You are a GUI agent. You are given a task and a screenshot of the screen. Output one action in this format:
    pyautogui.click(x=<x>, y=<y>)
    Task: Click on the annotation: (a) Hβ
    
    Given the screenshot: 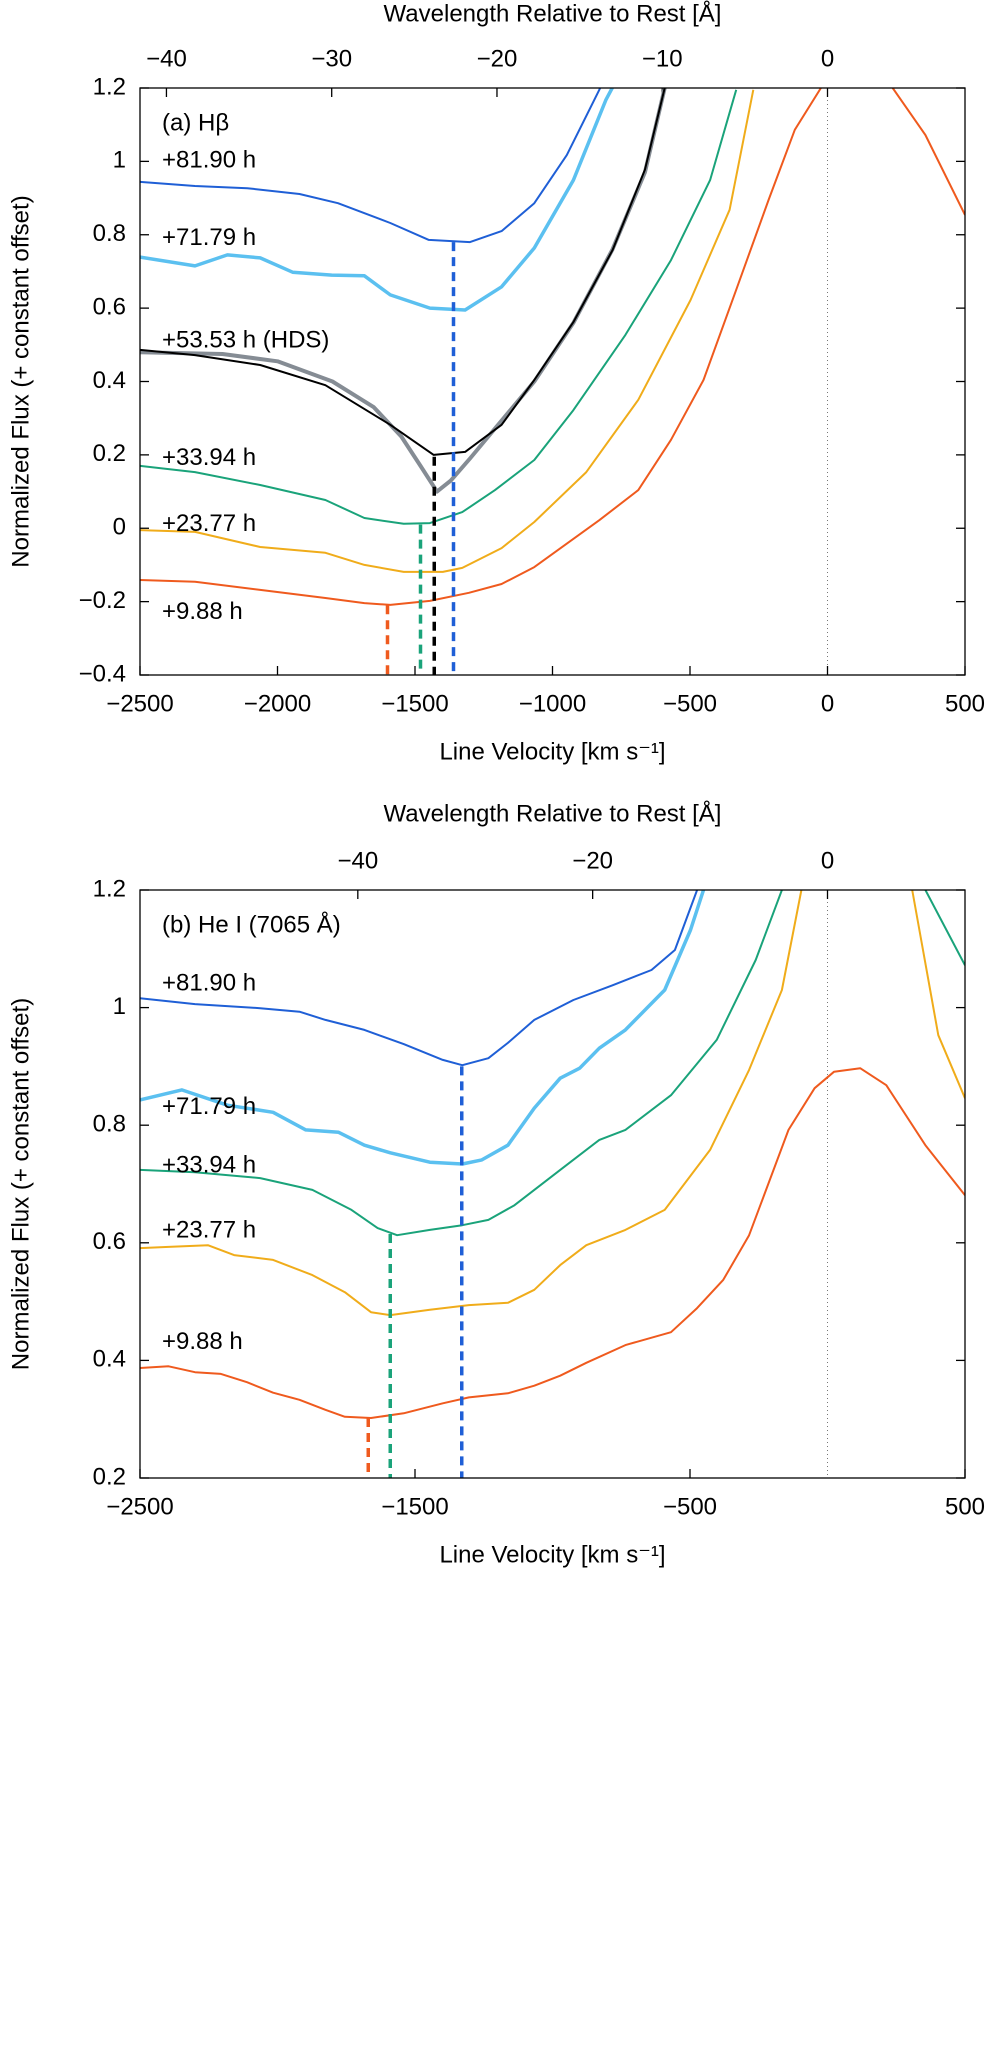 What is the action you would take?
    pyautogui.click(x=195, y=122)
    